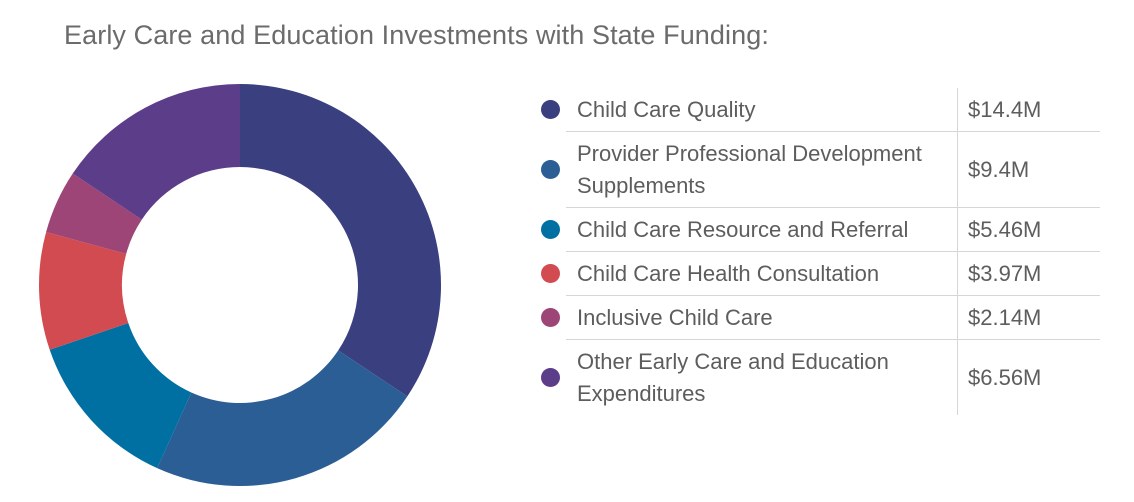 This screenshot has width=1134, height=502. What do you see at coordinates (1028, 317) in the screenshot?
I see `legend-value: $2.14M` at bounding box center [1028, 317].